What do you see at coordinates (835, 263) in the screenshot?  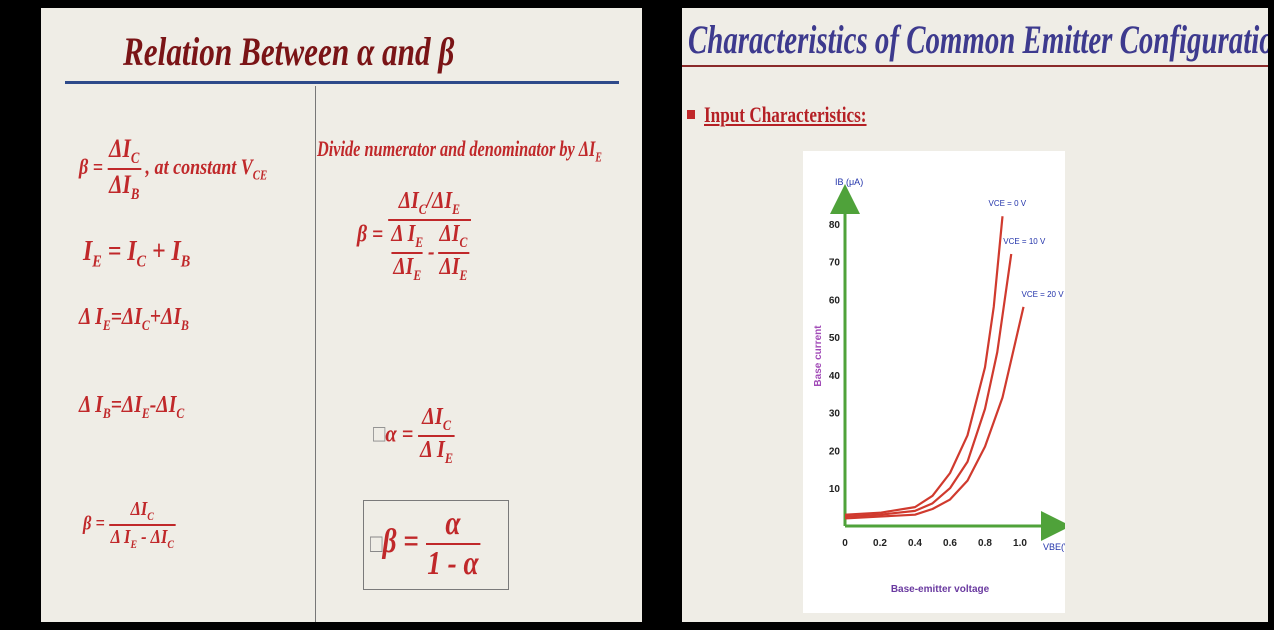 I see `y-tick-label: 70` at bounding box center [835, 263].